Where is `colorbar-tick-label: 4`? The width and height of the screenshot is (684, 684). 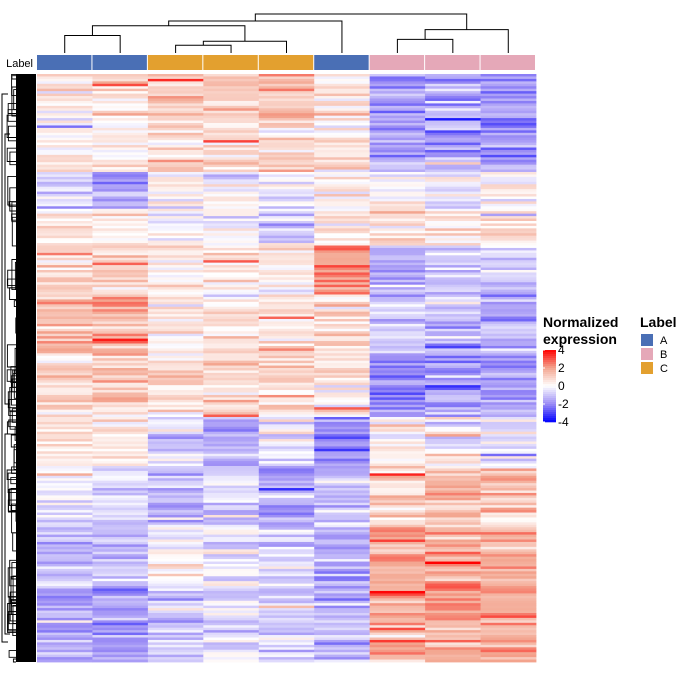 colorbar-tick-label: 4 is located at coordinates (561, 350).